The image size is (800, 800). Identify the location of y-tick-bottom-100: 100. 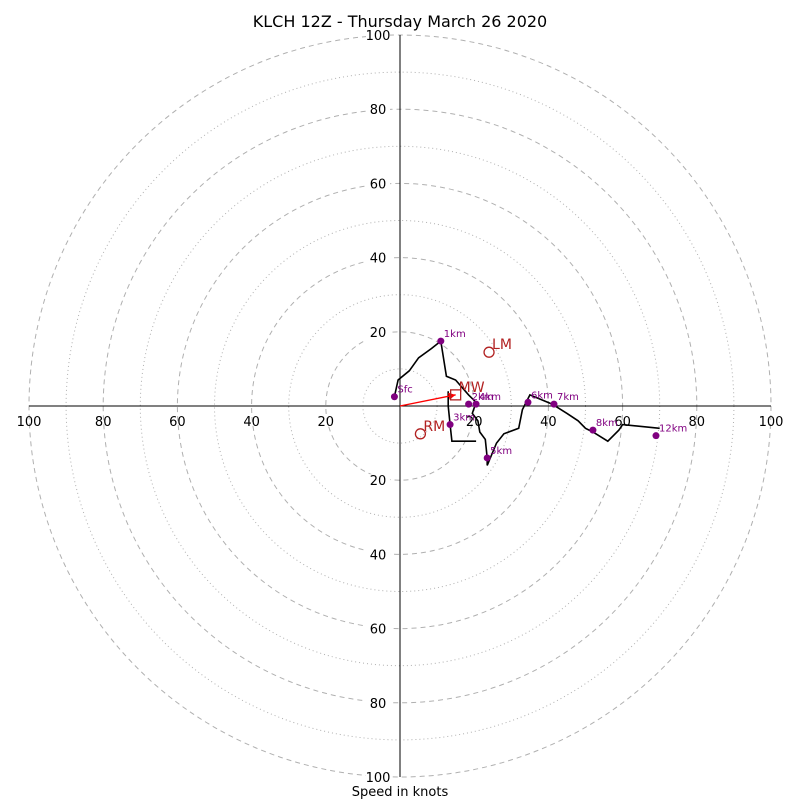
(378, 778).